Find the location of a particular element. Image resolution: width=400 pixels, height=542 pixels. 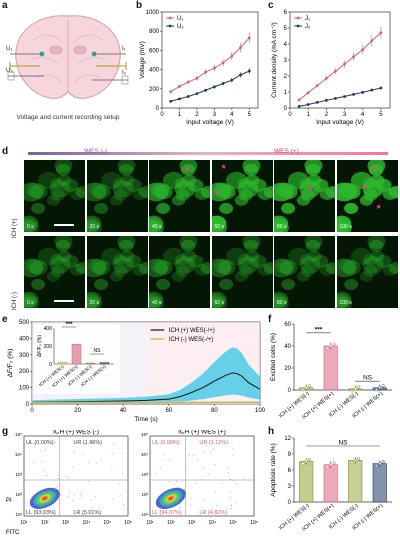

x-tick-label: 10⁵ is located at coordinates (233, 523).